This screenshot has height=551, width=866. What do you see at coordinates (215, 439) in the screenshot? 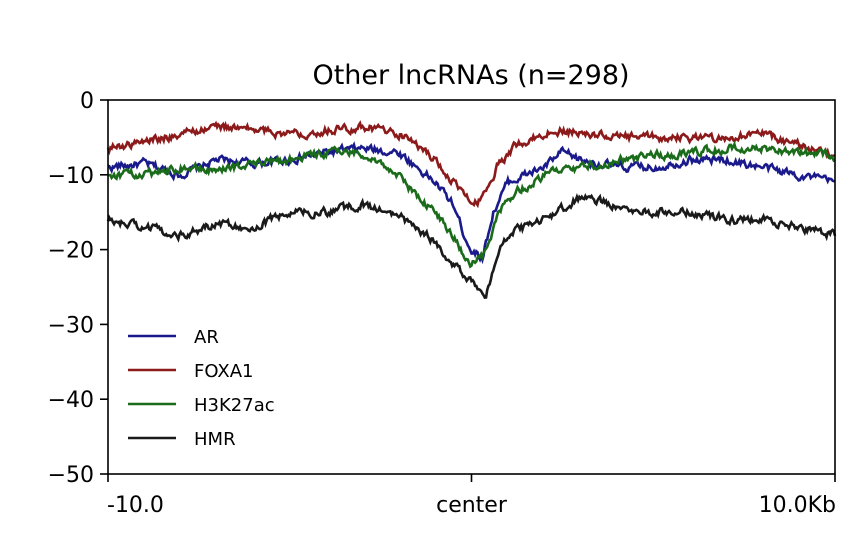
I see `legend-label-hmr: HMR` at bounding box center [215, 439].